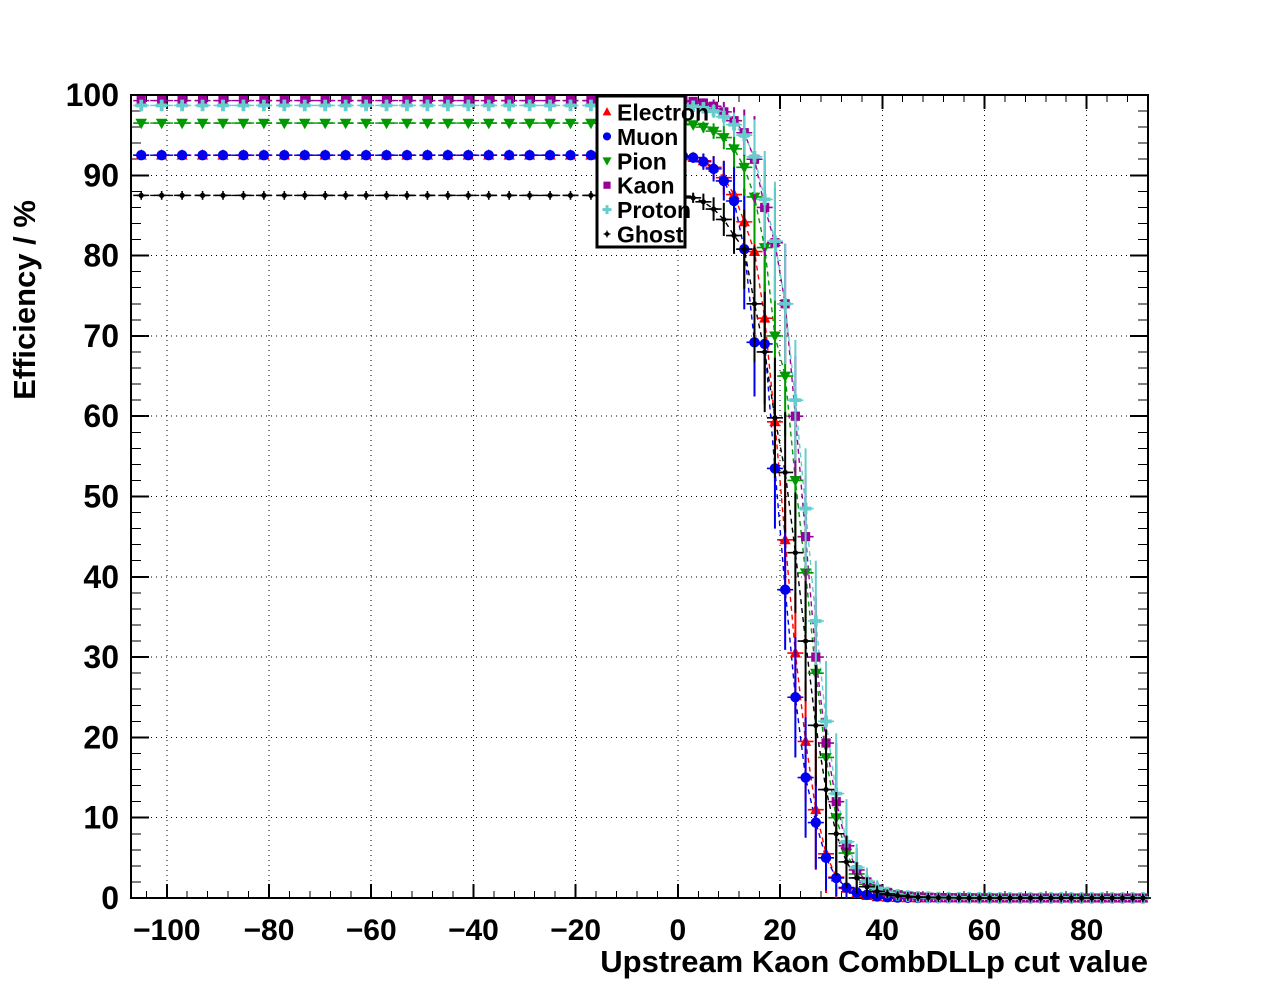 The width and height of the screenshot is (1276, 996). What do you see at coordinates (269, 930) in the screenshot?
I see `x-tick-label: −80` at bounding box center [269, 930].